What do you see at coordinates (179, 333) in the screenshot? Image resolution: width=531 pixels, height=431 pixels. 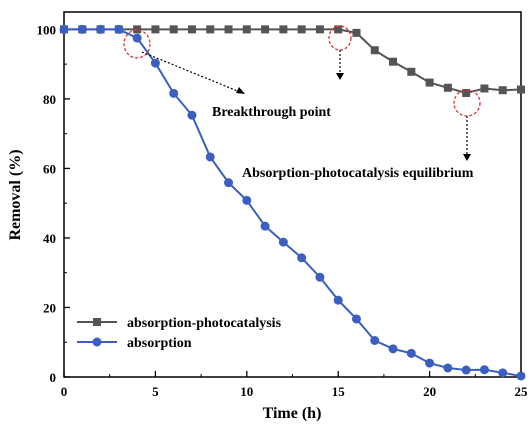 I see `legend: absorption-photocatalysis absorption` at bounding box center [179, 333].